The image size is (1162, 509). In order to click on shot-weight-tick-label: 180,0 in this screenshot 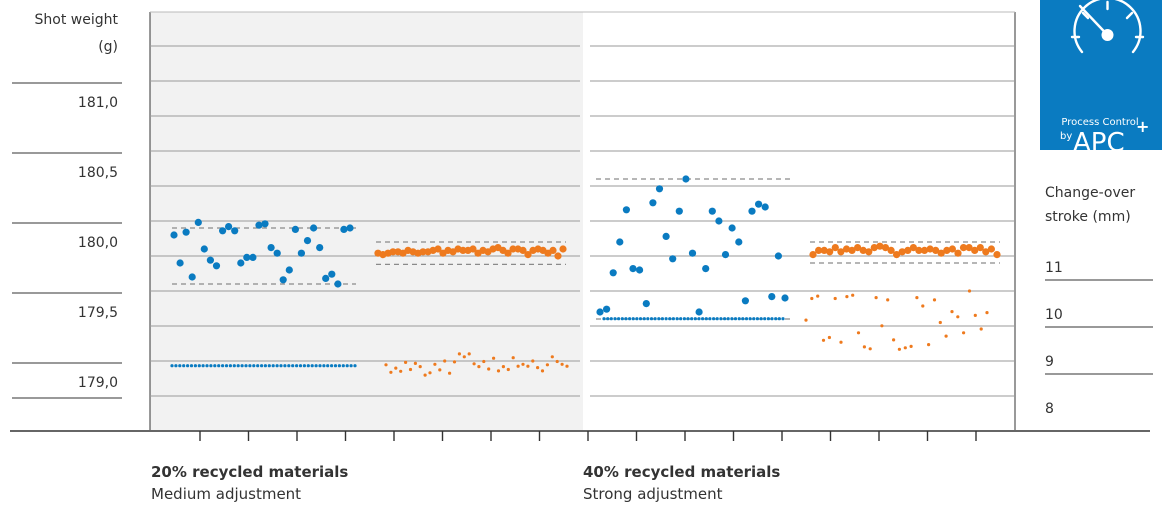, I will do `click(98, 243)`.